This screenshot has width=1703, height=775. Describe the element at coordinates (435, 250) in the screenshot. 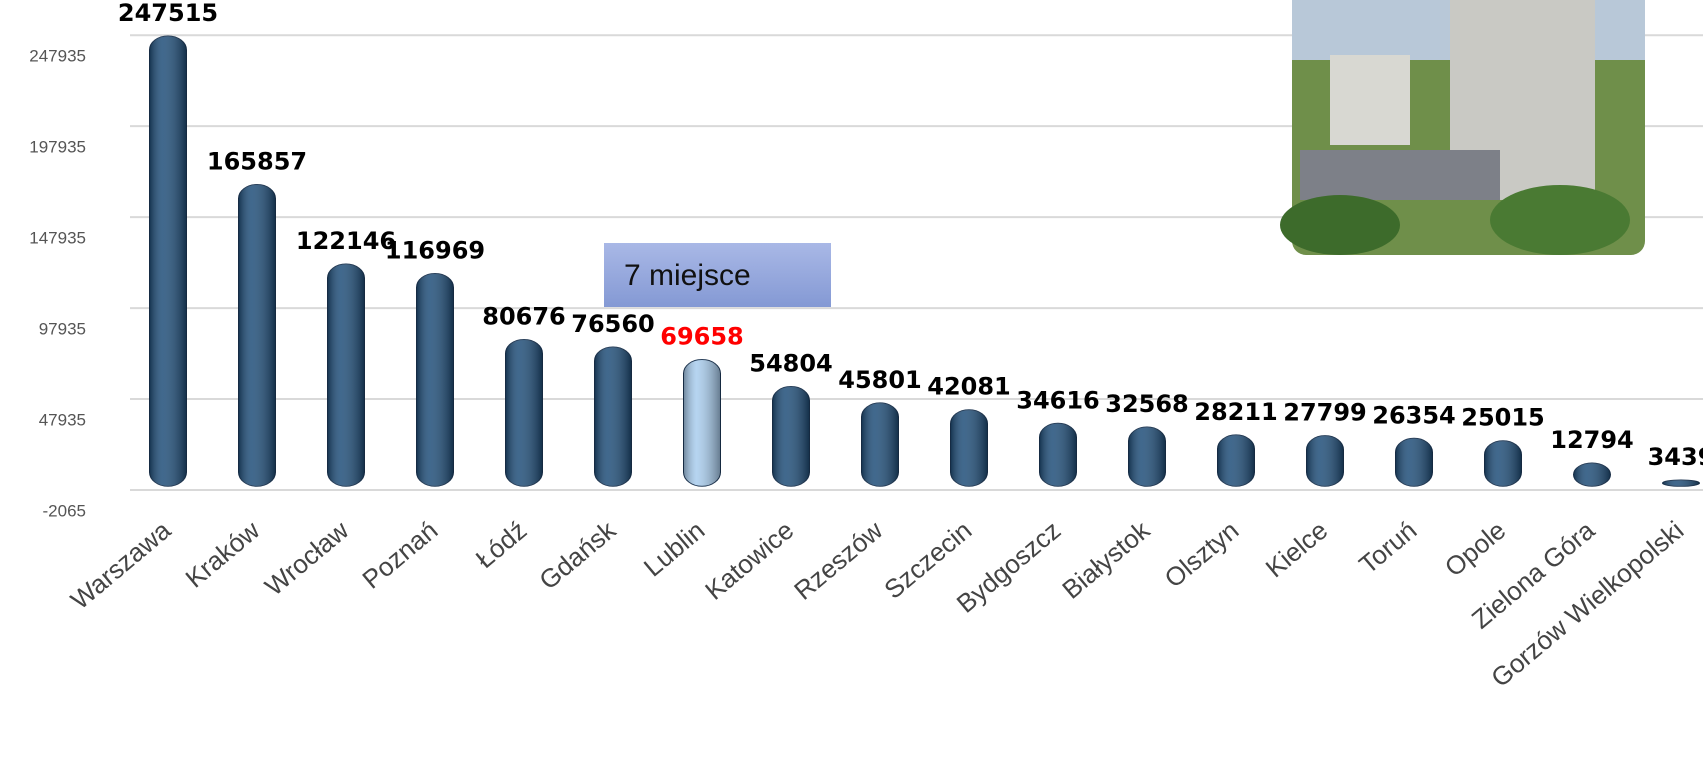

I see `value-label: 116969` at that location.